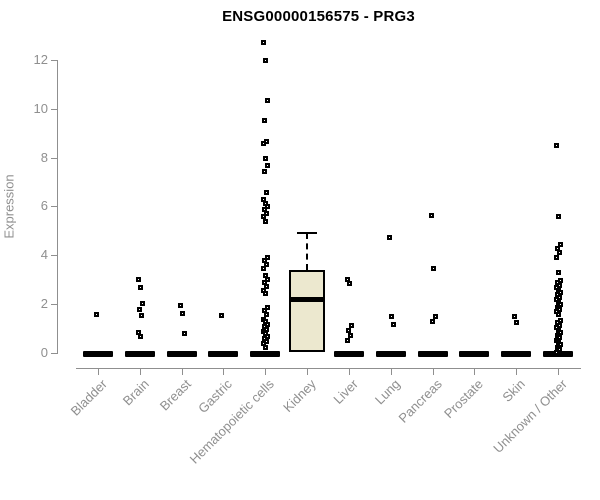 Image resolution: width=600 pixels, height=500 pixels. Describe the element at coordinates (318, 16) in the screenshot. I see `chart-title: ENSG00000156575 - PRG3` at that location.